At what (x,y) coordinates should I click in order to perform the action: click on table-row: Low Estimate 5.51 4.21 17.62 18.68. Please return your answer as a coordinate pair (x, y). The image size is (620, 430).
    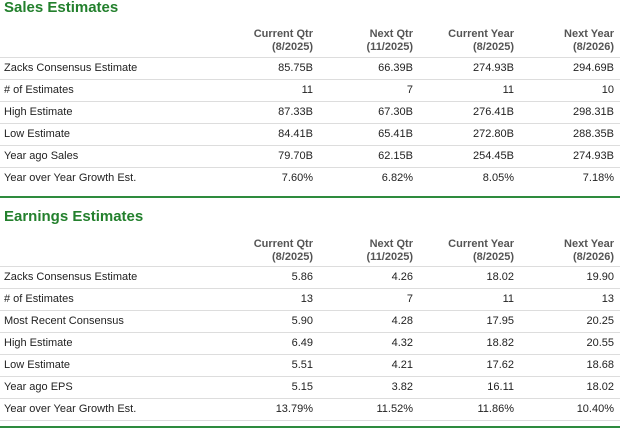
    Looking at the image, I should click on (310, 365).